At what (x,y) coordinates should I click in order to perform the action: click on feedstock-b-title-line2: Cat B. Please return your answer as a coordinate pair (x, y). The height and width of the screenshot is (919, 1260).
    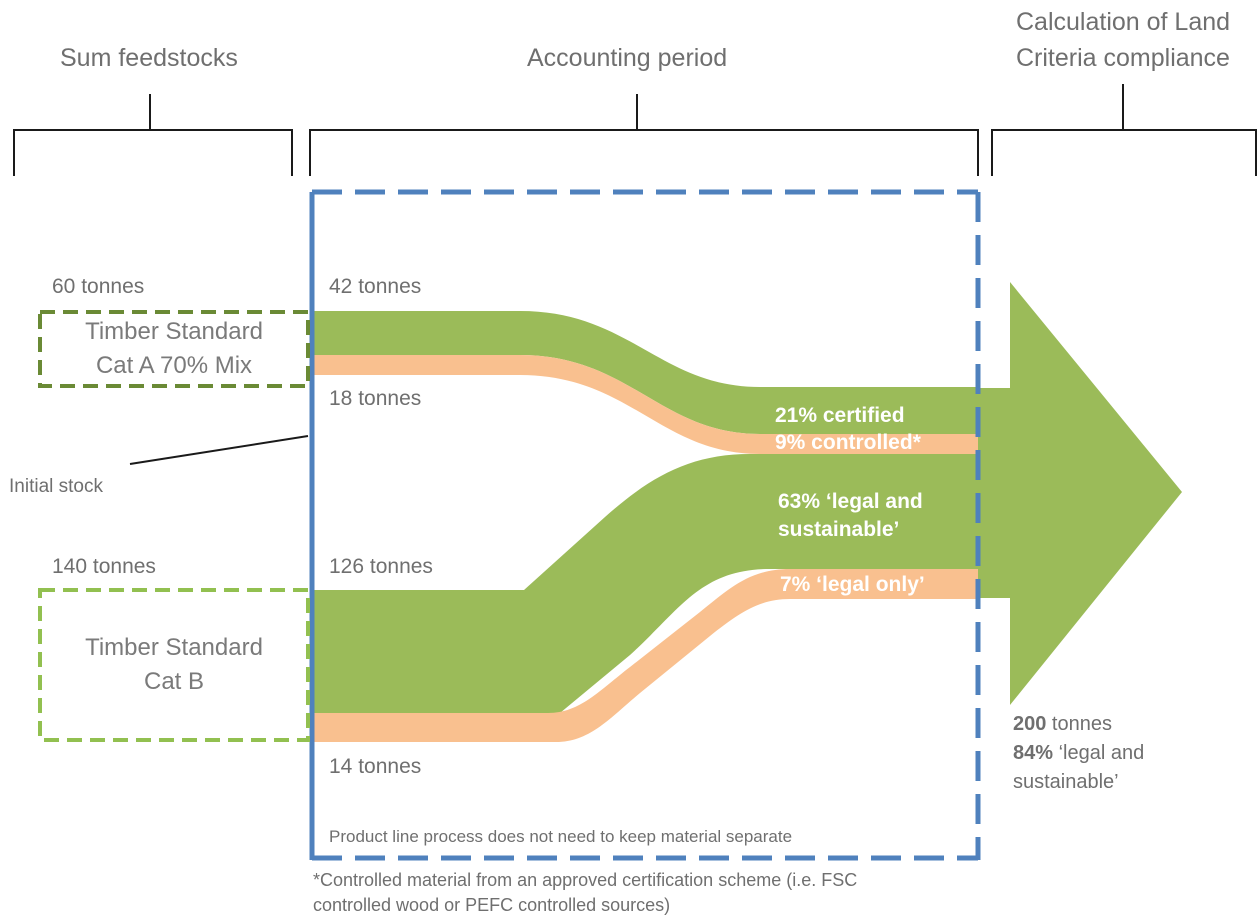
    Looking at the image, I should click on (174, 681).